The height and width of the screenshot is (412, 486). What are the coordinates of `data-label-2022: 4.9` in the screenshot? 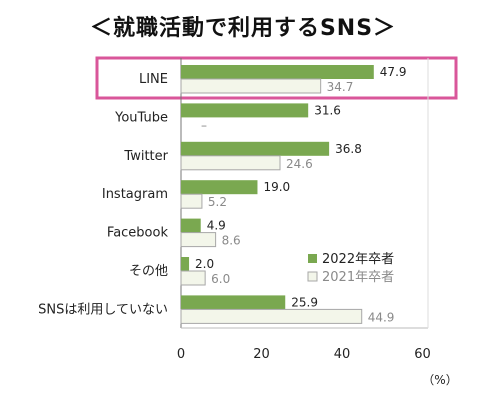 It's located at (216, 226).